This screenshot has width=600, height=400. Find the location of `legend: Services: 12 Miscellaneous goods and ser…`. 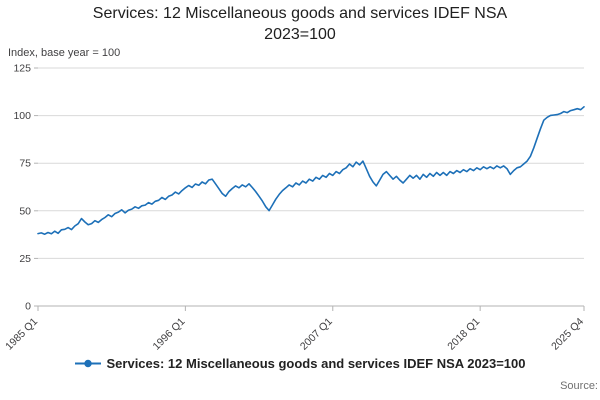

legend: Services: 12 Miscellaneous goods and ser… is located at coordinates (300, 363).